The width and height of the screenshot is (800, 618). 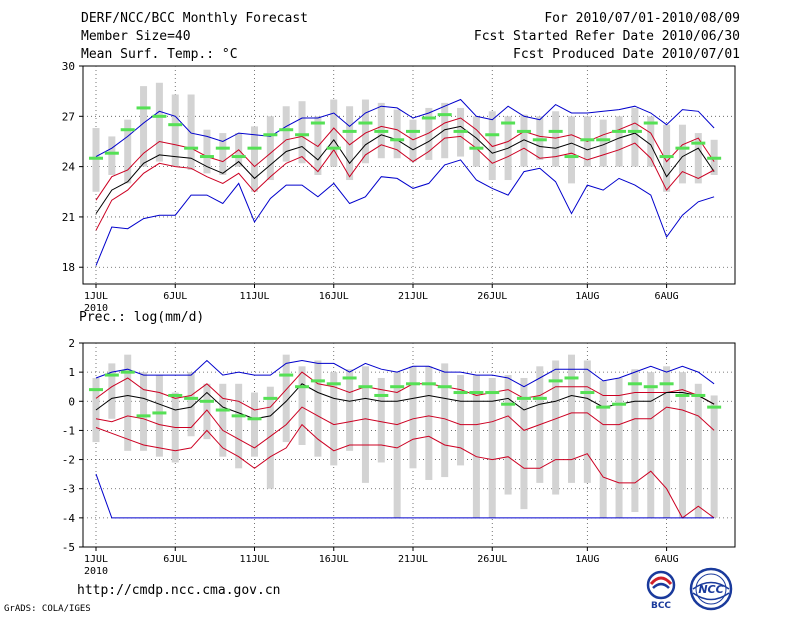 I want to click on x-tick-label: 26JUL, so click(x=492, y=559).